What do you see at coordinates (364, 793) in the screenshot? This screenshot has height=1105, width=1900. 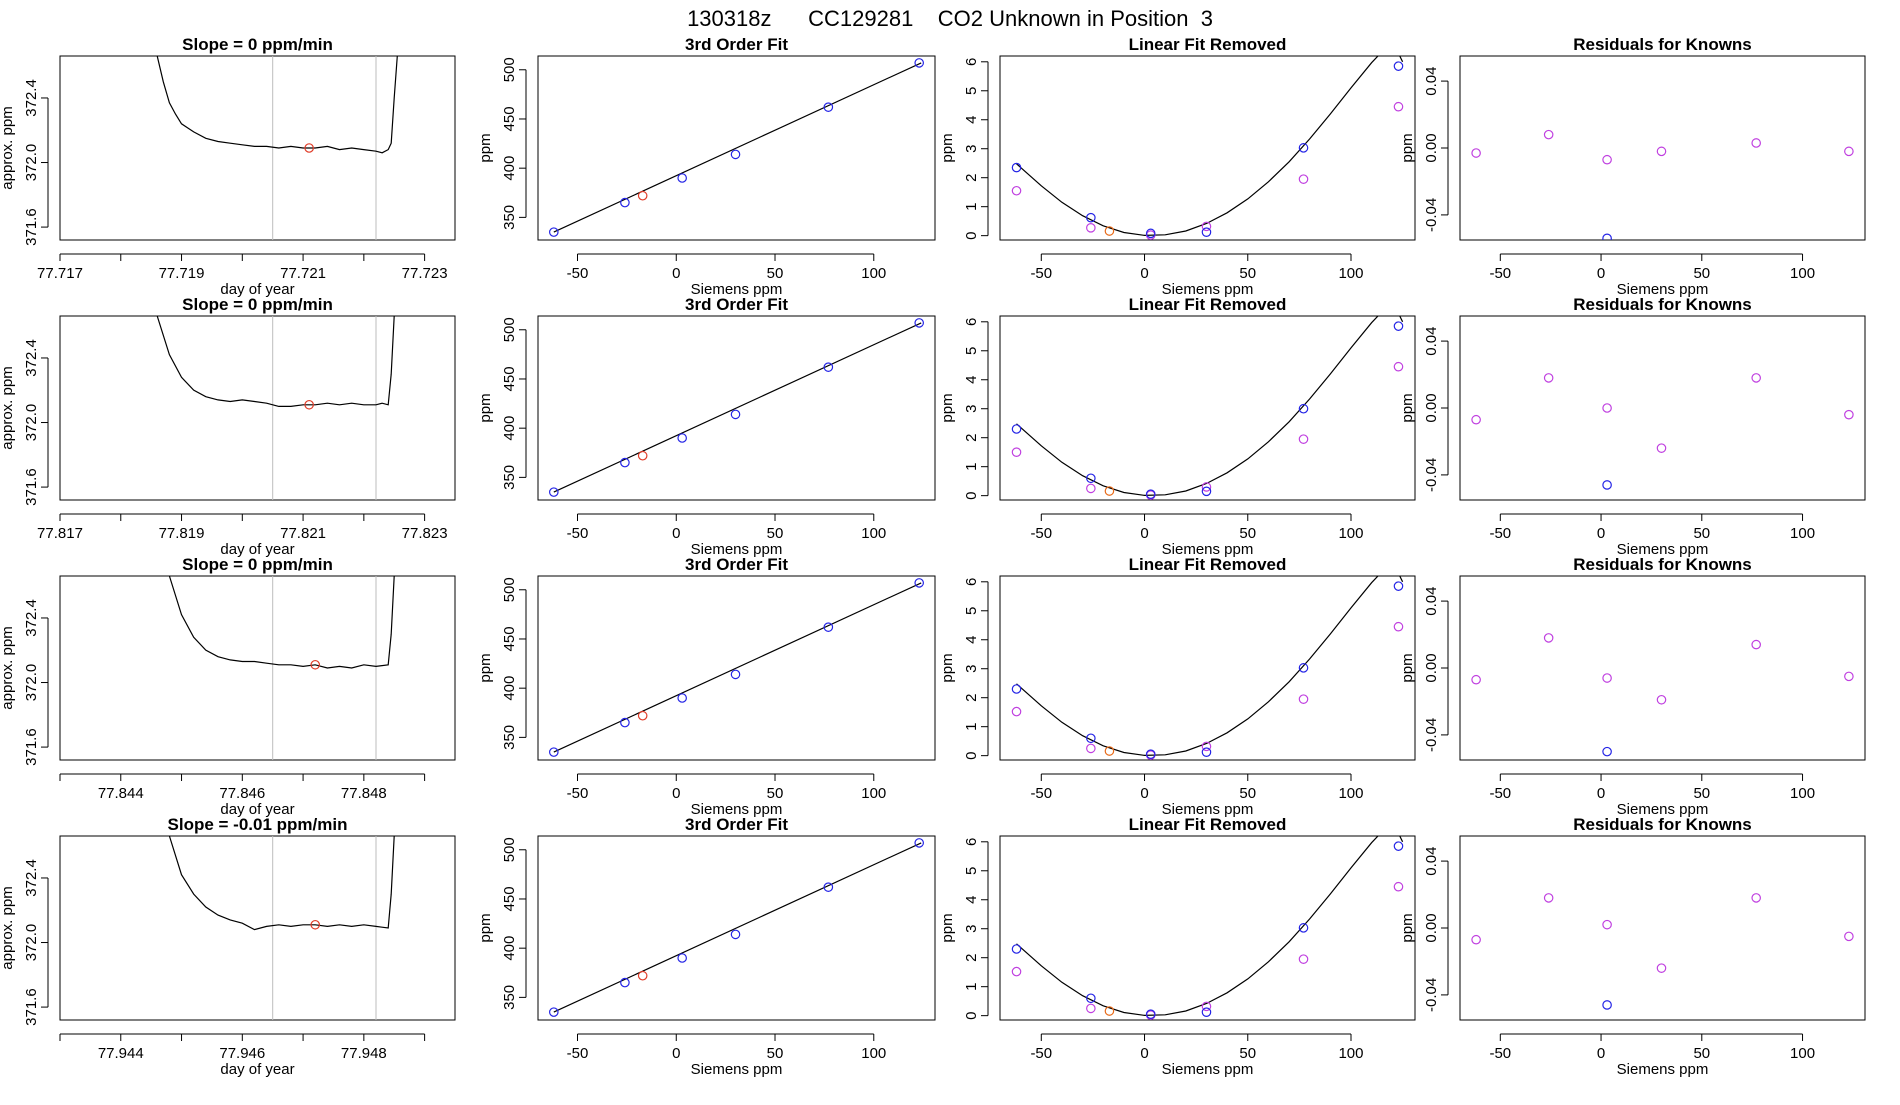 I see `x-tick-label: 77.848` at bounding box center [364, 793].